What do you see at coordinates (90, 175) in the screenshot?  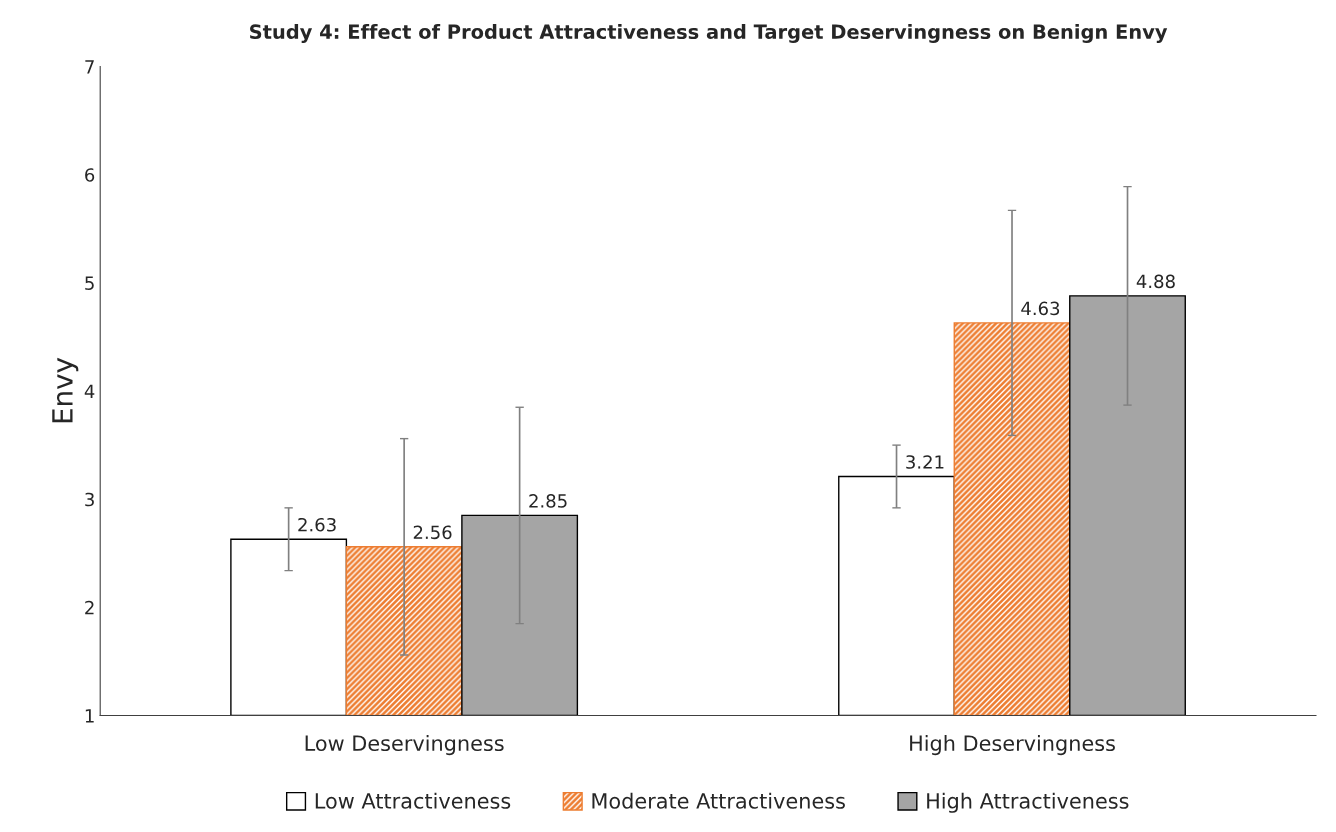 I see `y-tick-label: 6` at bounding box center [90, 175].